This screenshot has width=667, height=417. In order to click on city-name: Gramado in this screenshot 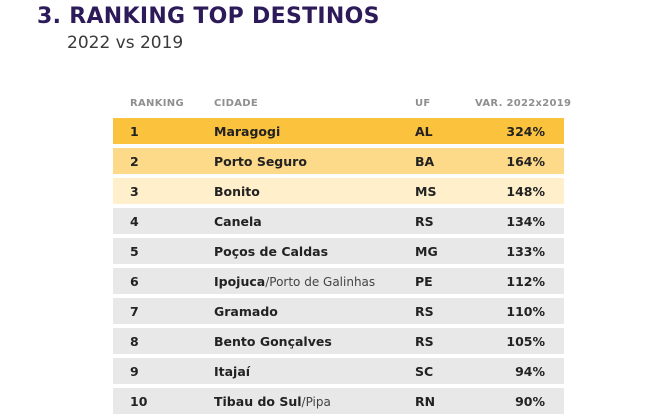, I will do `click(246, 311)`.